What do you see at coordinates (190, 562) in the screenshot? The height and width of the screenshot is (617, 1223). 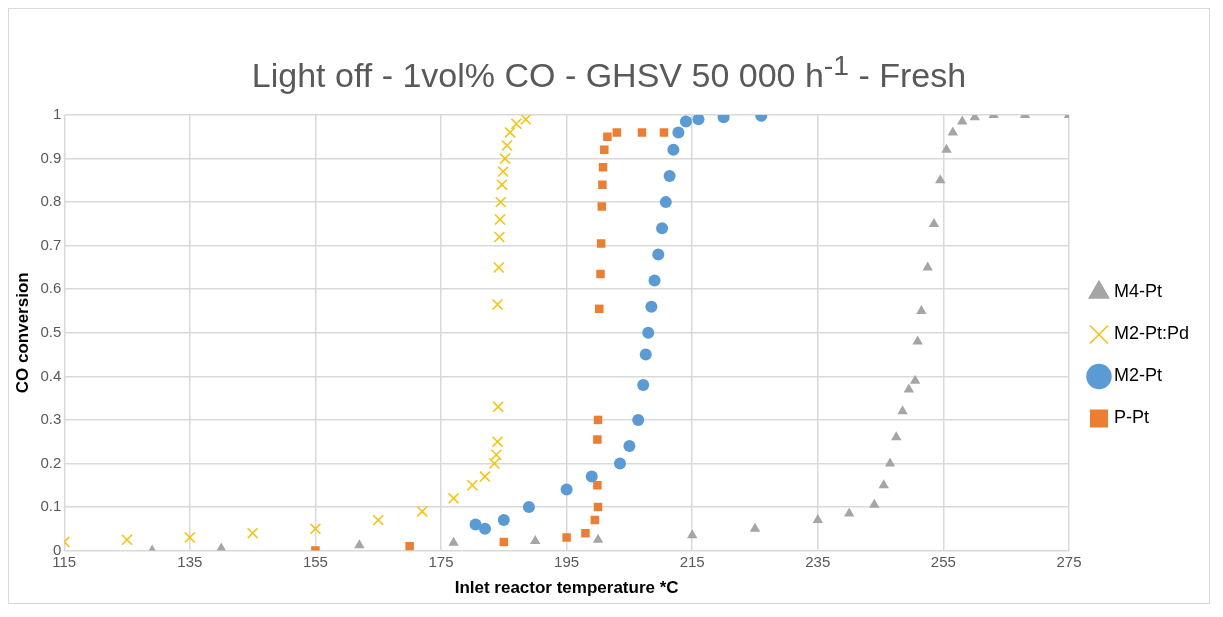 I see `x-tick-label: 135` at bounding box center [190, 562].